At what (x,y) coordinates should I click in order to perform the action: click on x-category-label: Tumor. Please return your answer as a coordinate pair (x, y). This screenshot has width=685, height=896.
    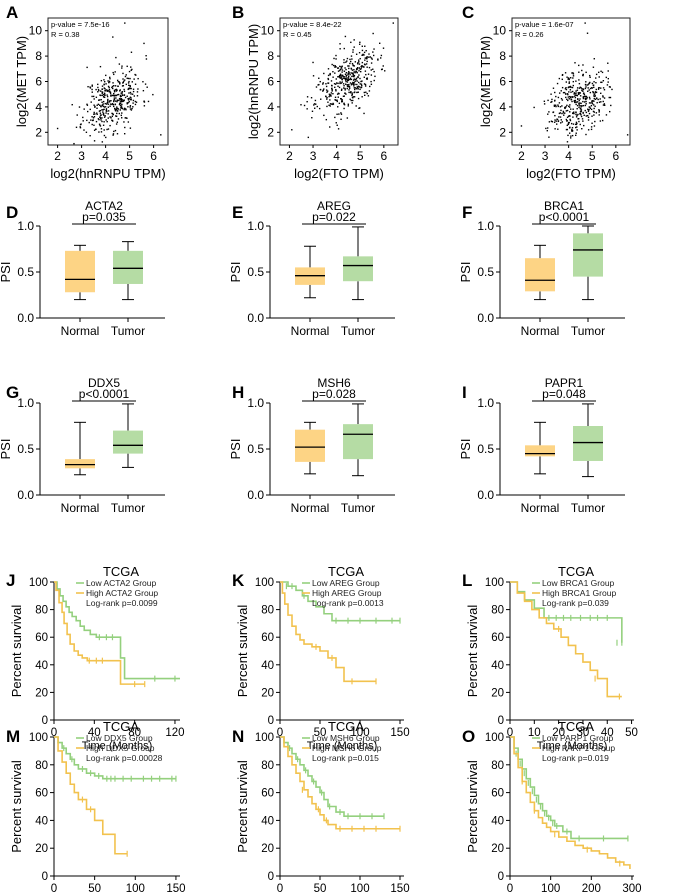
    Looking at the image, I should click on (358, 508).